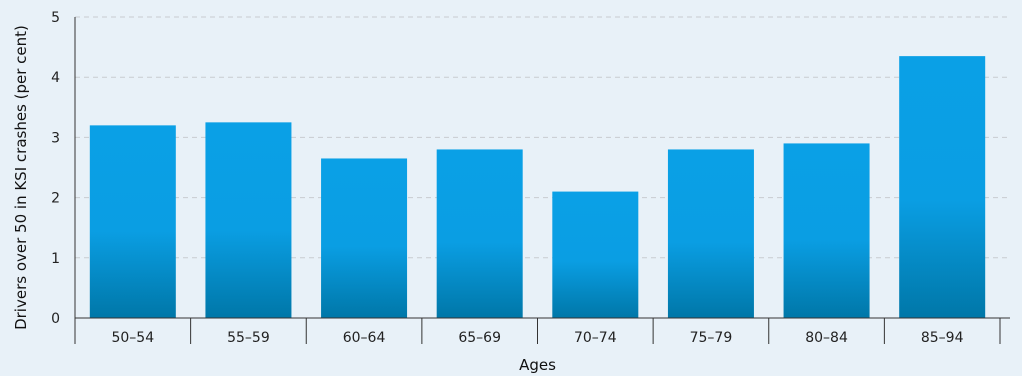 The image size is (1022, 376). What do you see at coordinates (55, 319) in the screenshot?
I see `y-tick-label: 0` at bounding box center [55, 319].